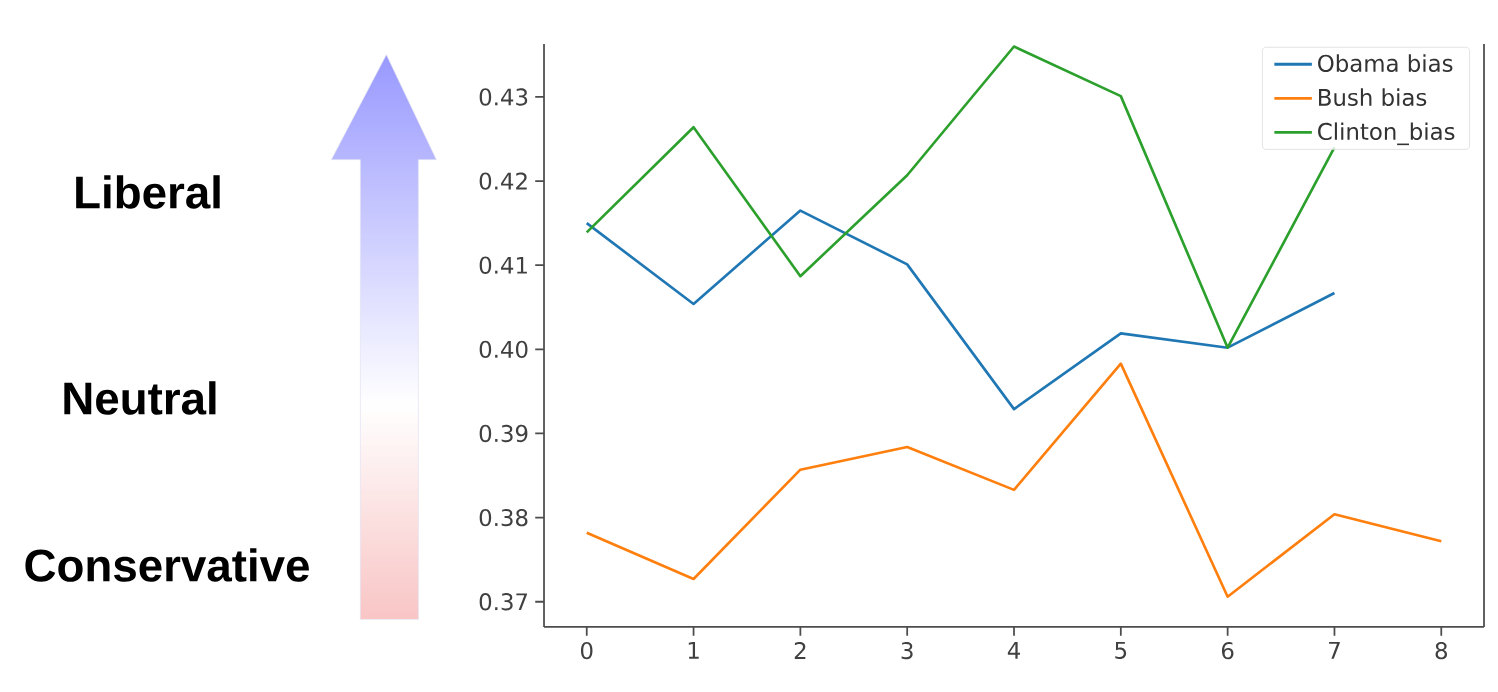 This screenshot has width=1498, height=692. What do you see at coordinates (503, 433) in the screenshot?
I see `y-tick-label: 0.39` at bounding box center [503, 433].